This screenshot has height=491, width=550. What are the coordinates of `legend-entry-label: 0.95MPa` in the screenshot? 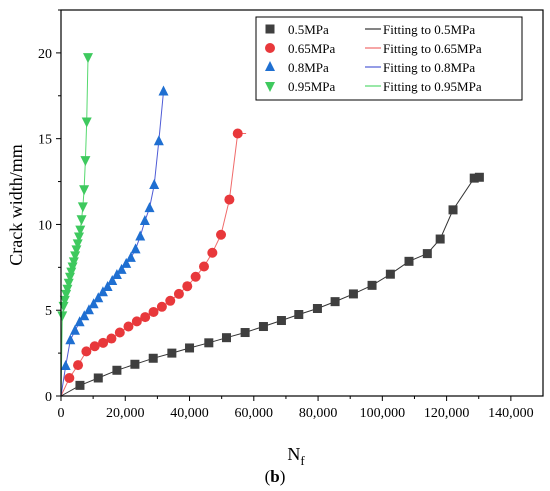 It's located at (312, 86).